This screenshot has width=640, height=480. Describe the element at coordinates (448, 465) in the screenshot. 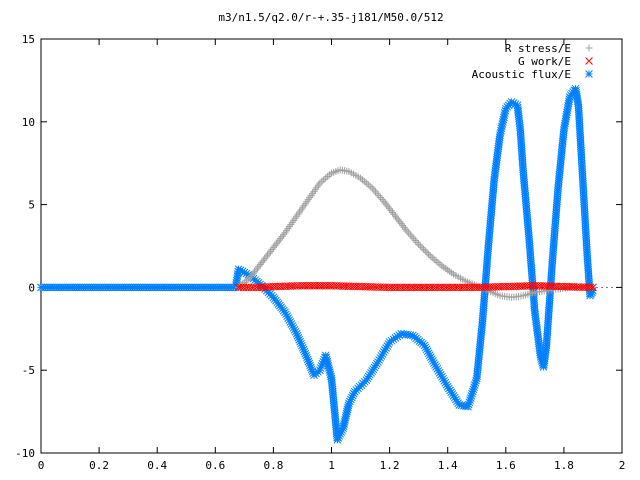

I see `x-tick-label: 1.4` at that location.